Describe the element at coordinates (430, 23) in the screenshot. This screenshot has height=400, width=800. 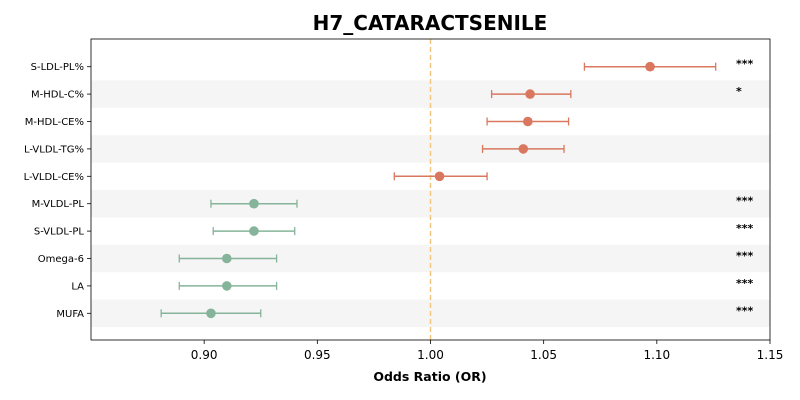
I see `chart-title: H7_CATARACTSENILE` at that location.